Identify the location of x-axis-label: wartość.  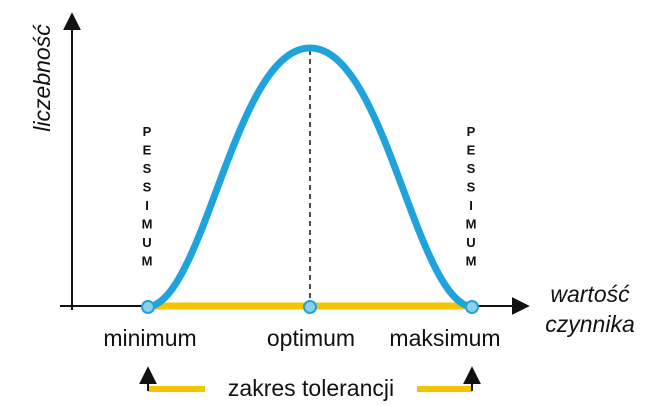
(590, 294).